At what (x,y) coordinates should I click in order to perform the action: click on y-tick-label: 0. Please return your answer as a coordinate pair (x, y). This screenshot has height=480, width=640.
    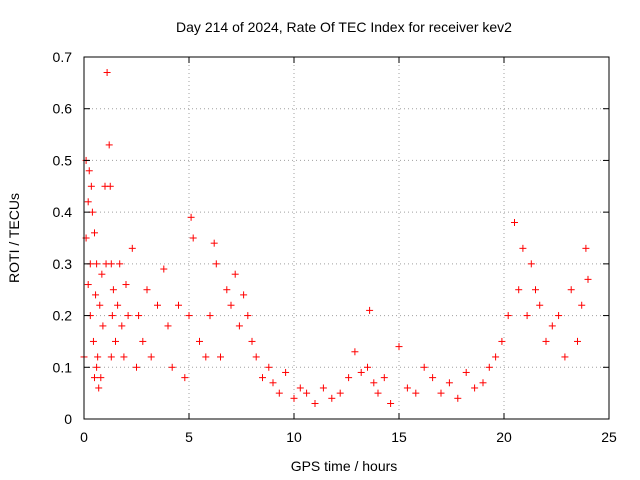
    Looking at the image, I should click on (68, 419).